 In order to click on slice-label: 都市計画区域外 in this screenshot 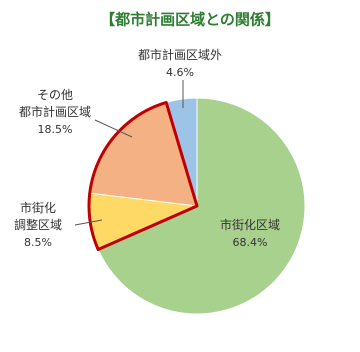, I will do `click(180, 54)`.